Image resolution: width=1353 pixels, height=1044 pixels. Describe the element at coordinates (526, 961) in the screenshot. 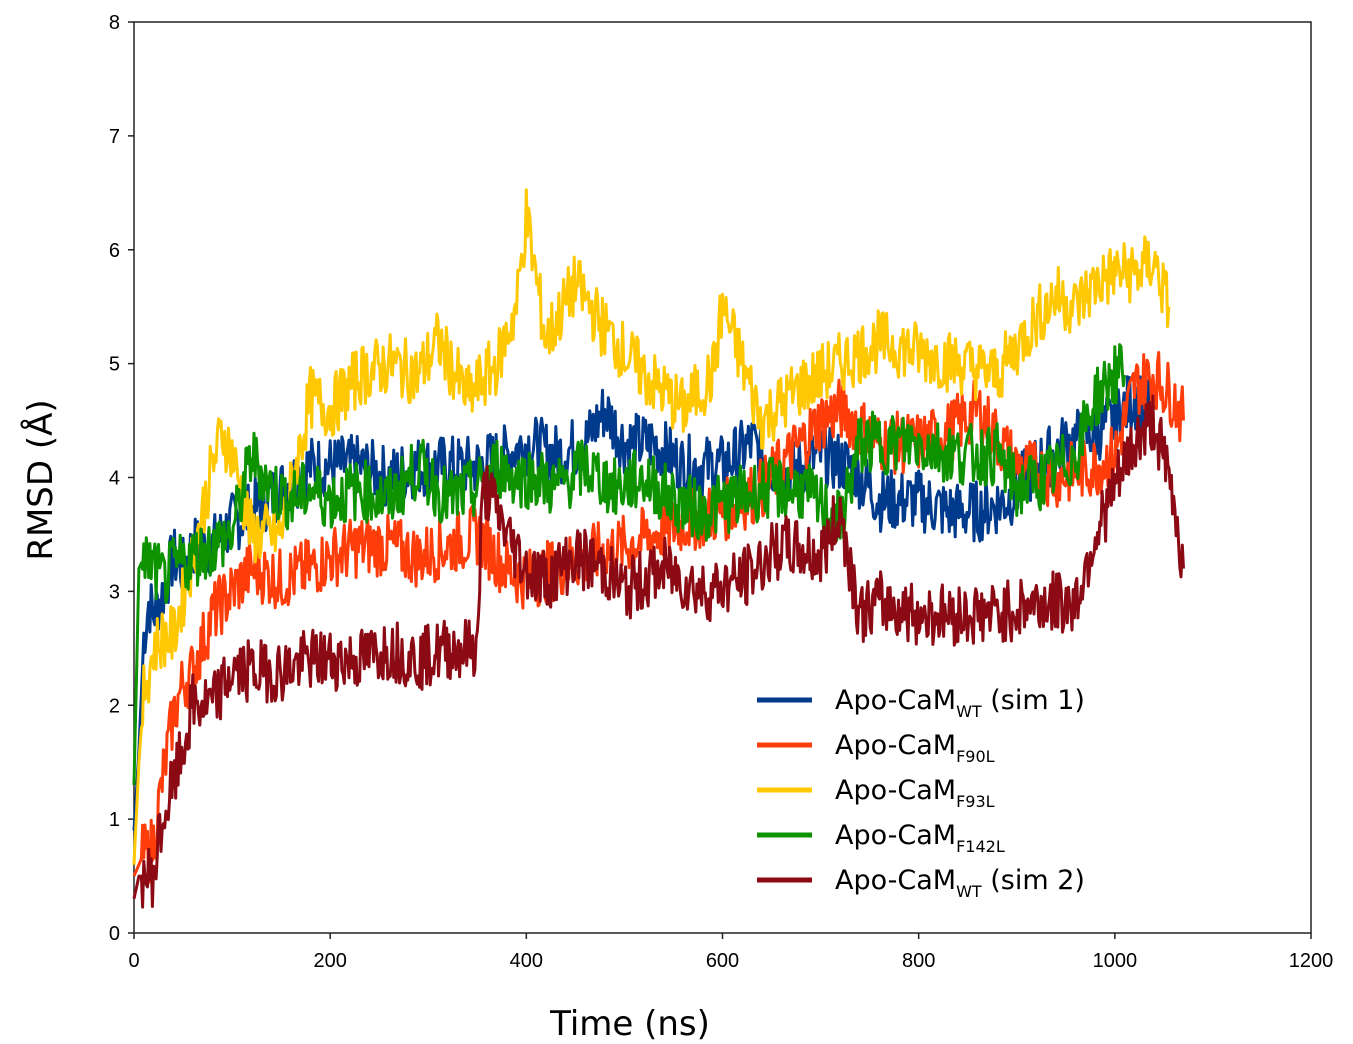

I see `x-tick-label: 400` at that location.